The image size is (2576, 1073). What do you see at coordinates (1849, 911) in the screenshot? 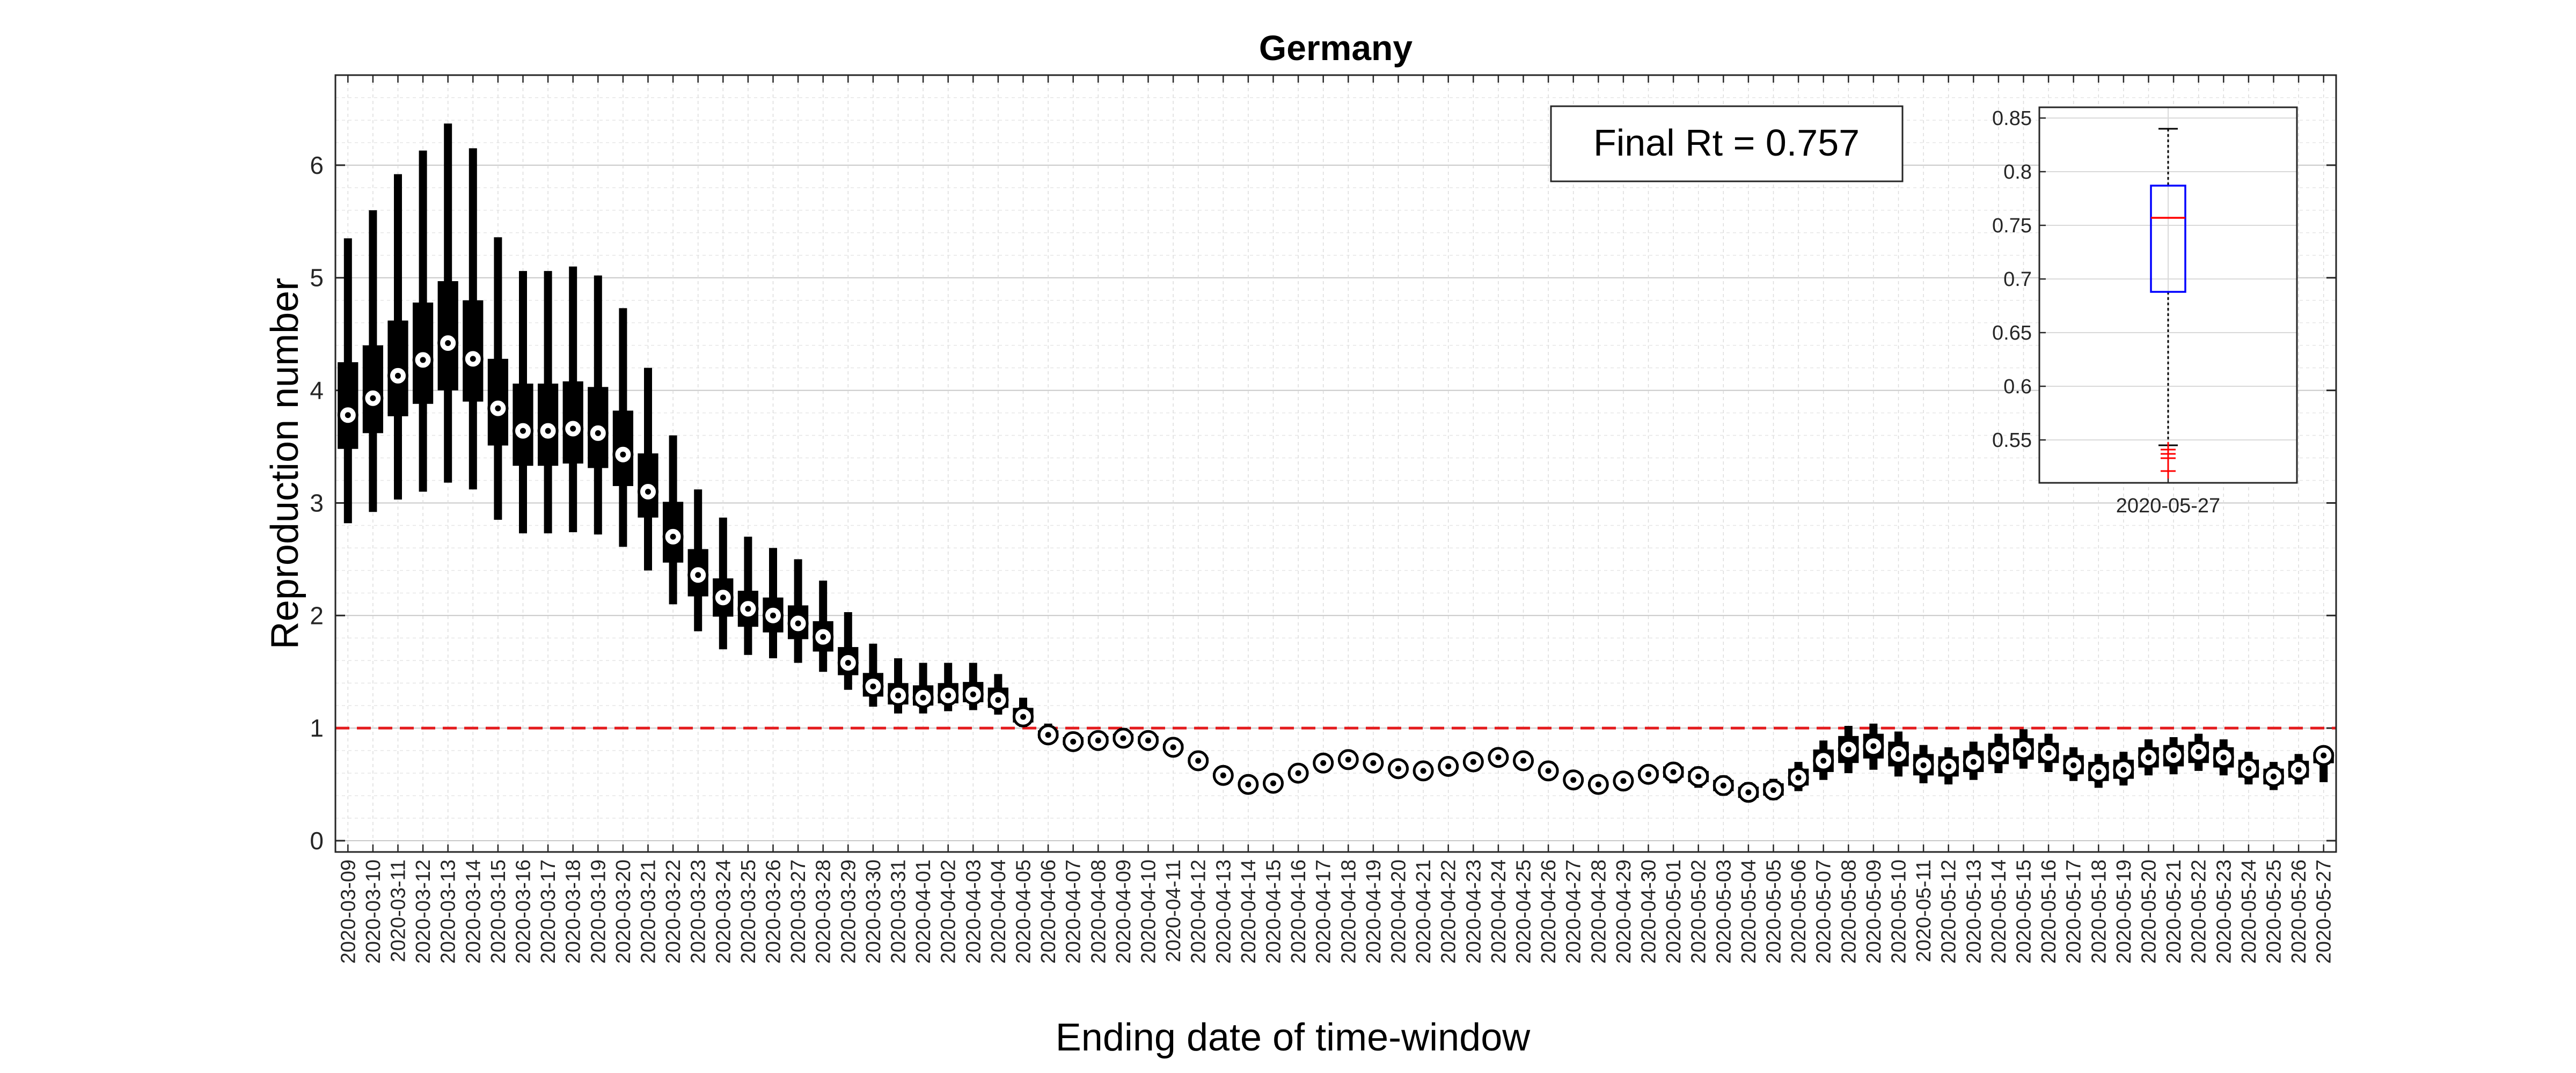
I see `x-tick-label: 2020-05-08` at bounding box center [1849, 911].